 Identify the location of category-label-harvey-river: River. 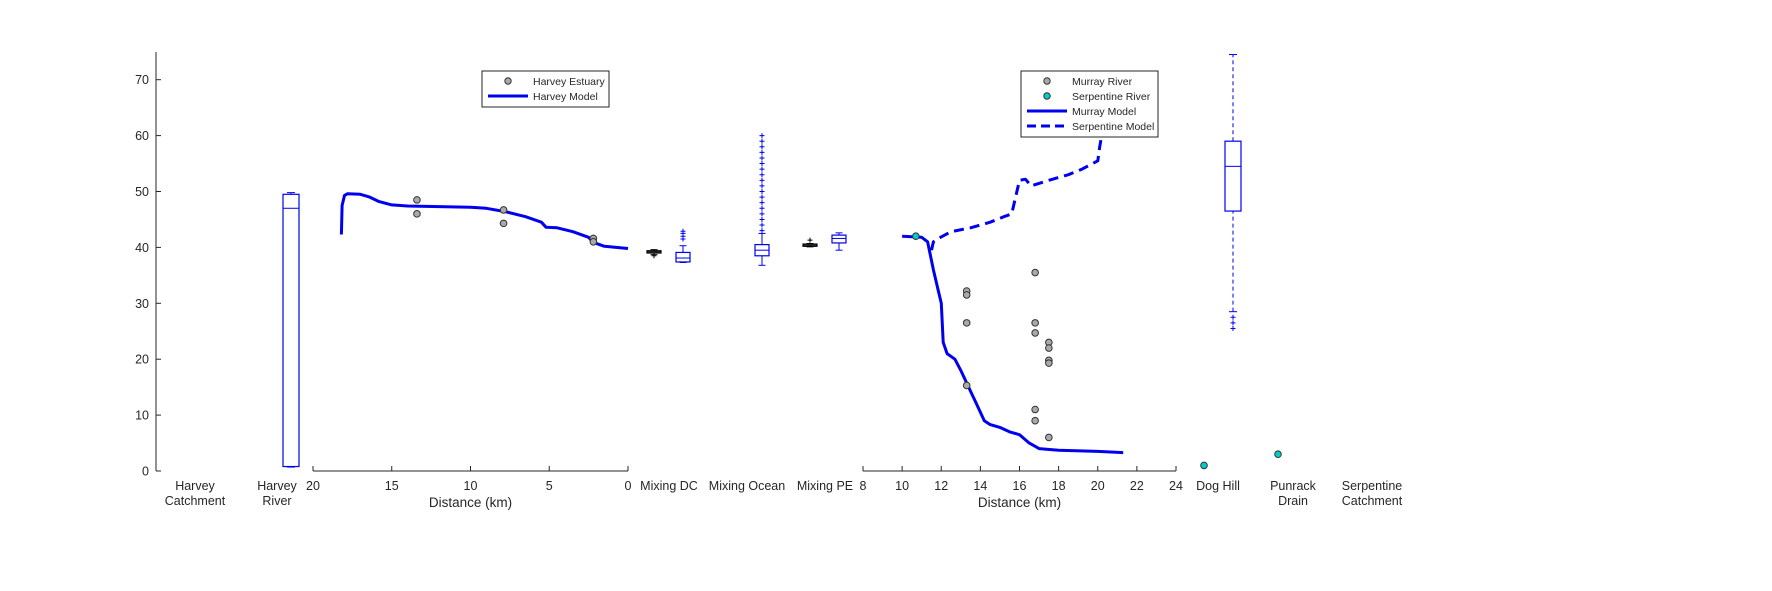
(276, 501).